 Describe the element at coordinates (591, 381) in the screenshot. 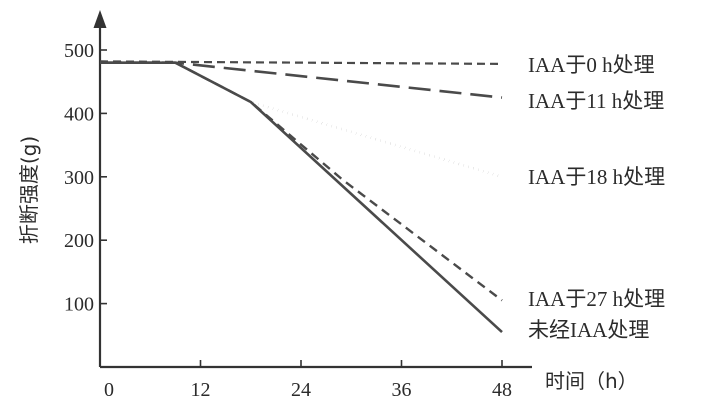

I see `x-axis-title: 时间（h）` at that location.